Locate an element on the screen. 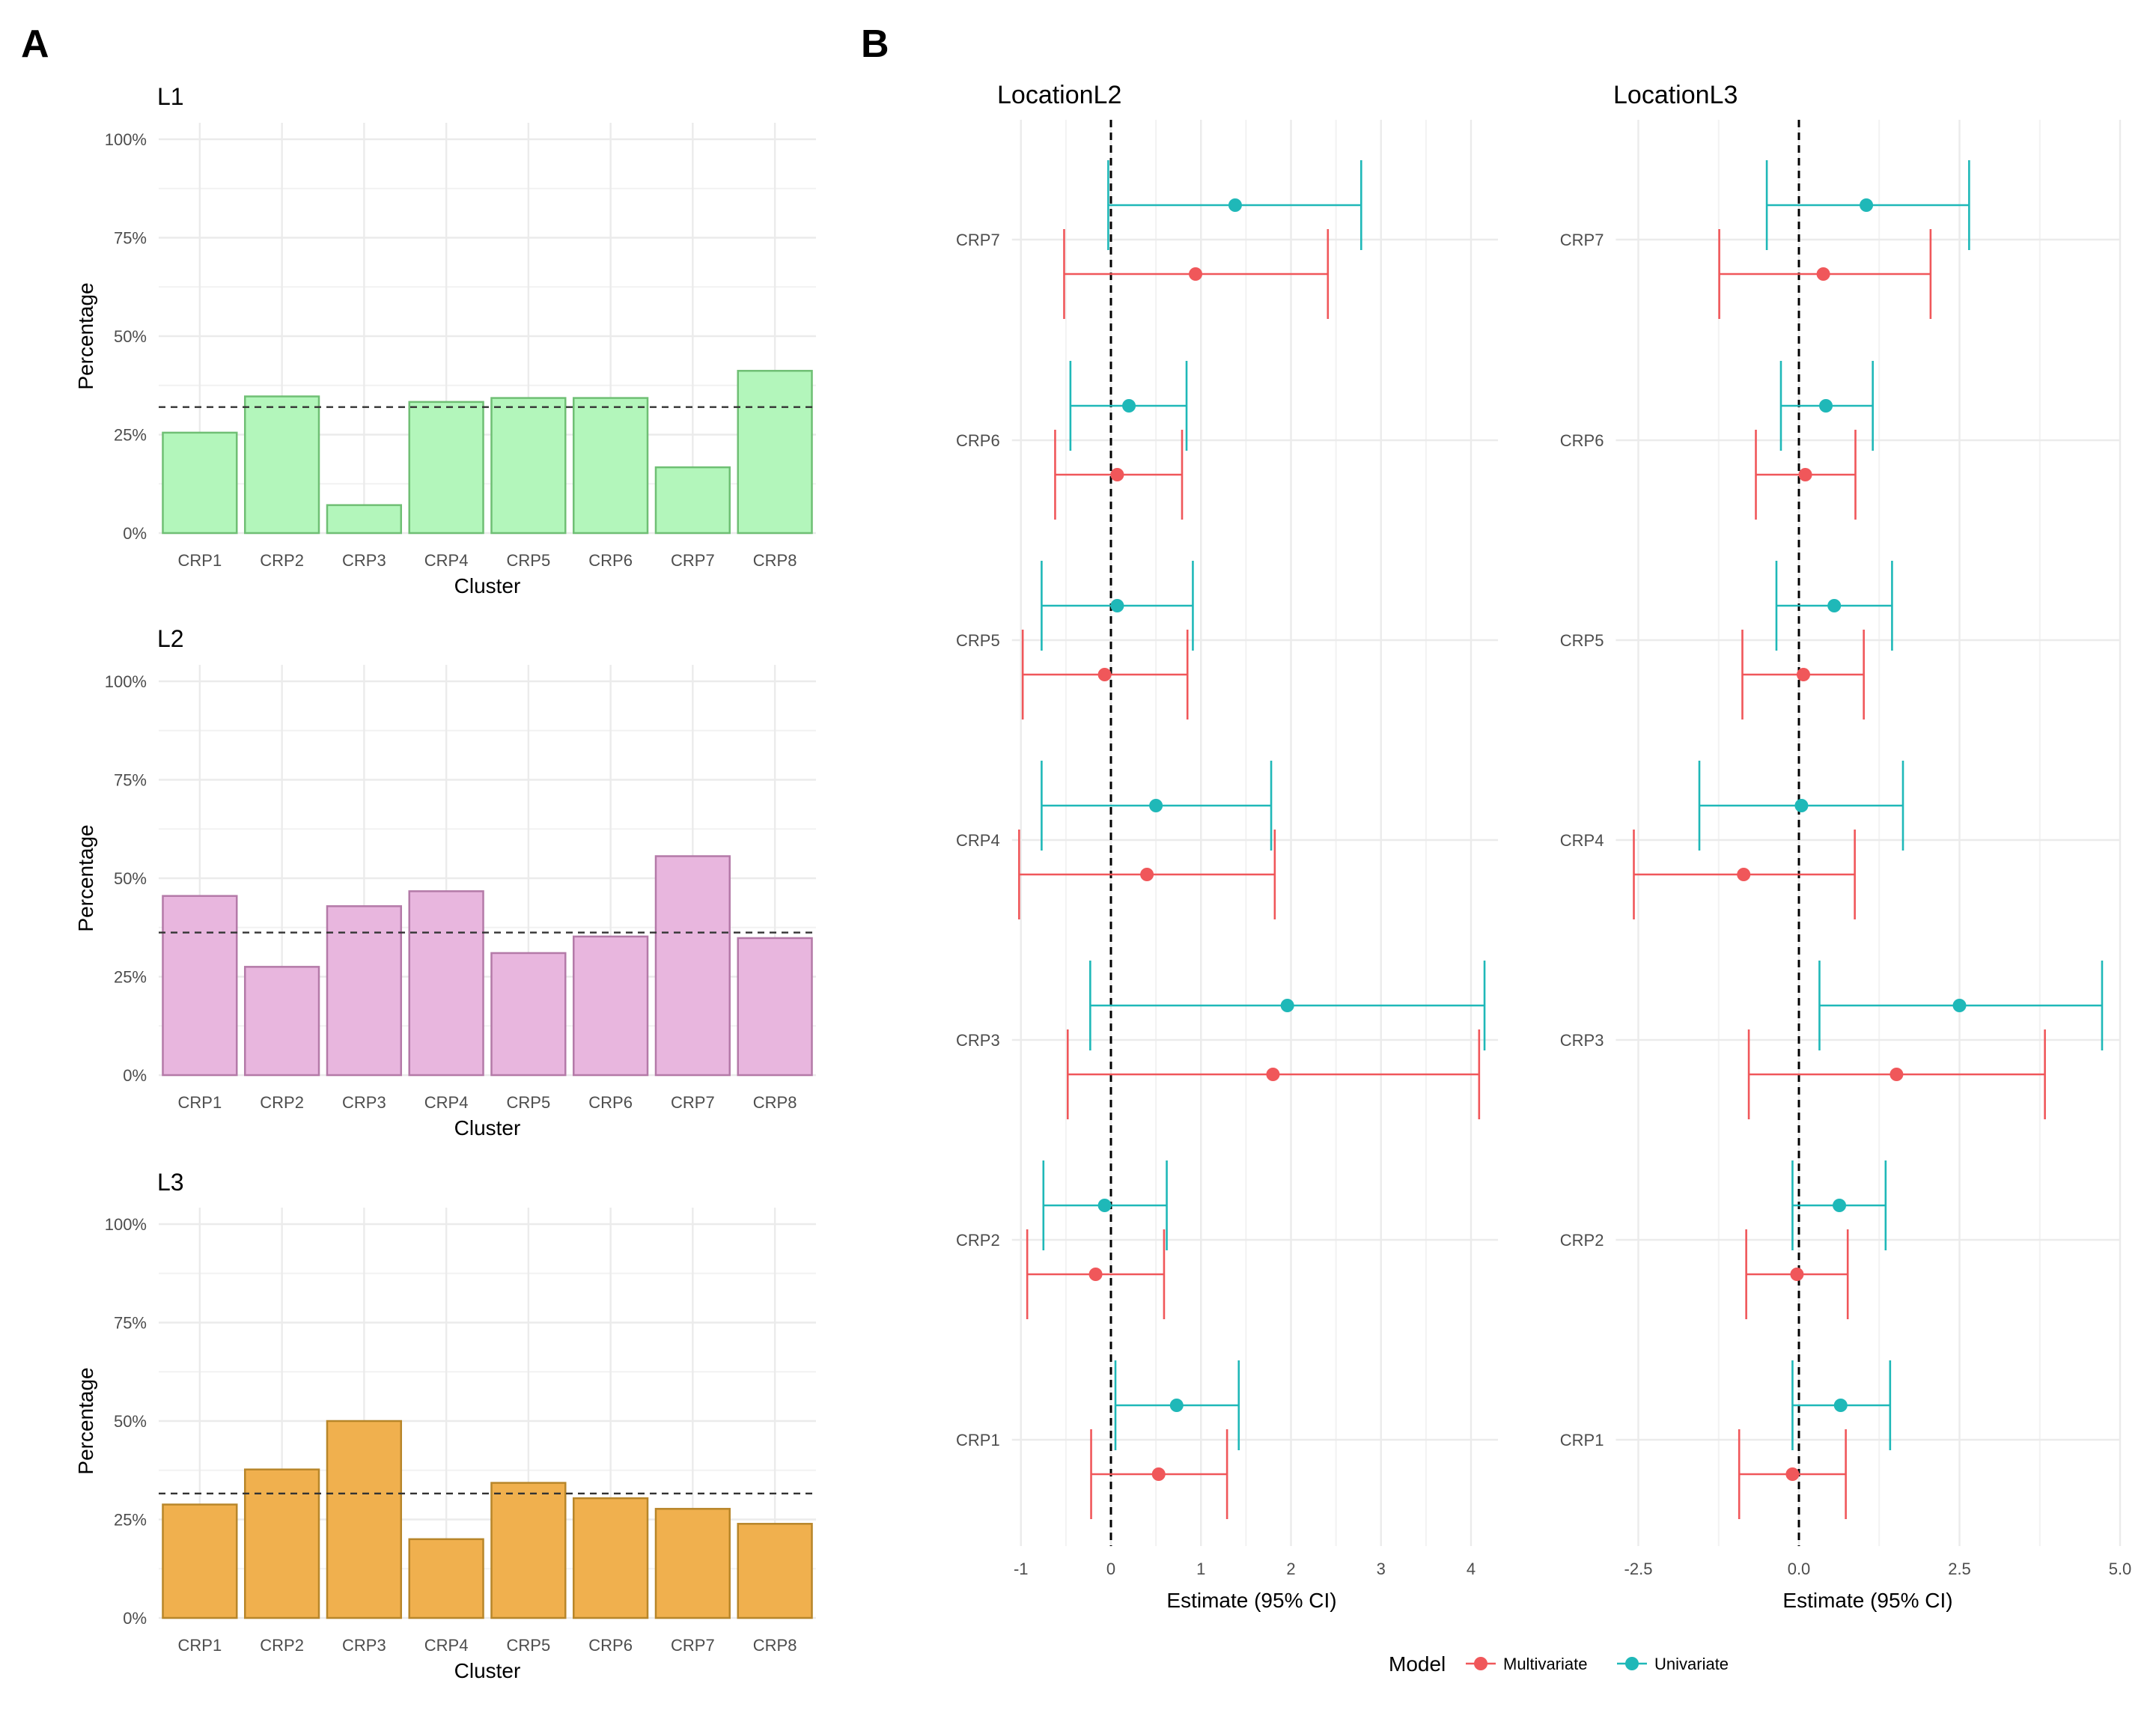  x-tick-label: CRP7 is located at coordinates (693, 560).